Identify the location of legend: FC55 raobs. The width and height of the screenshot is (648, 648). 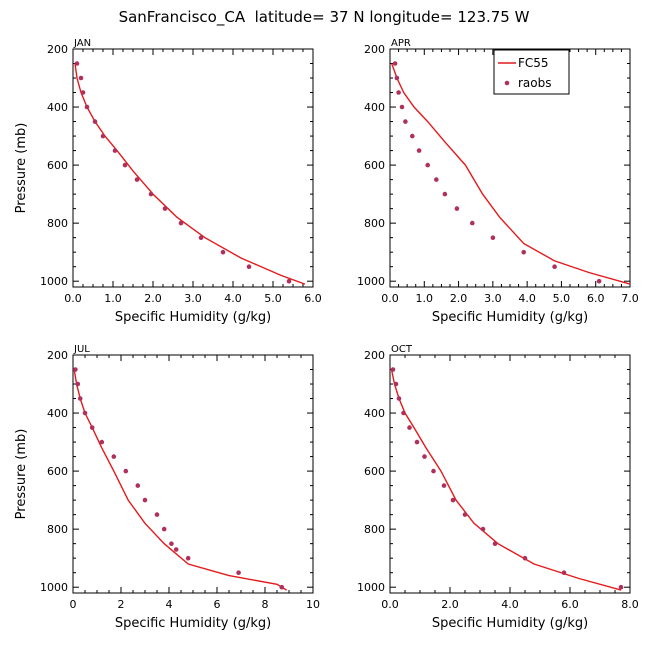
(531, 72).